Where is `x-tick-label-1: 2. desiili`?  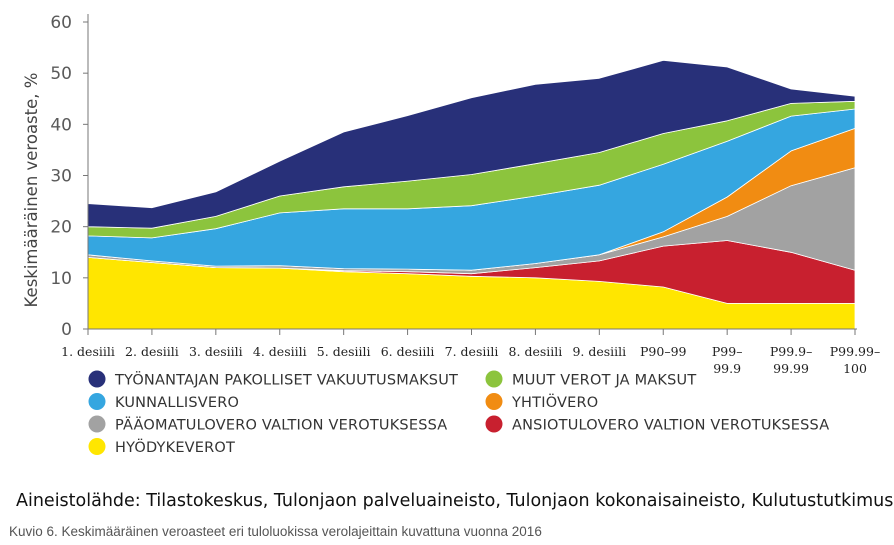 x-tick-label-1: 2. desiili is located at coordinates (152, 351).